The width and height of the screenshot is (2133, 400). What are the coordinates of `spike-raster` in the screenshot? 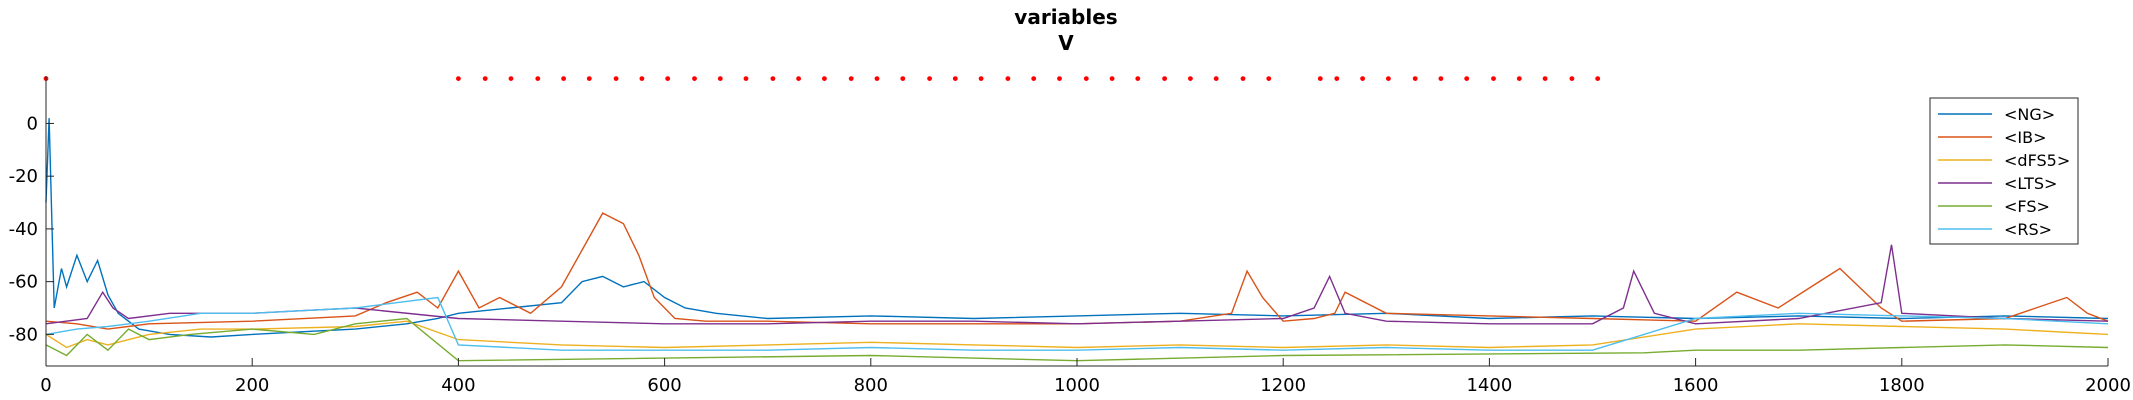 It's located at (822, 78).